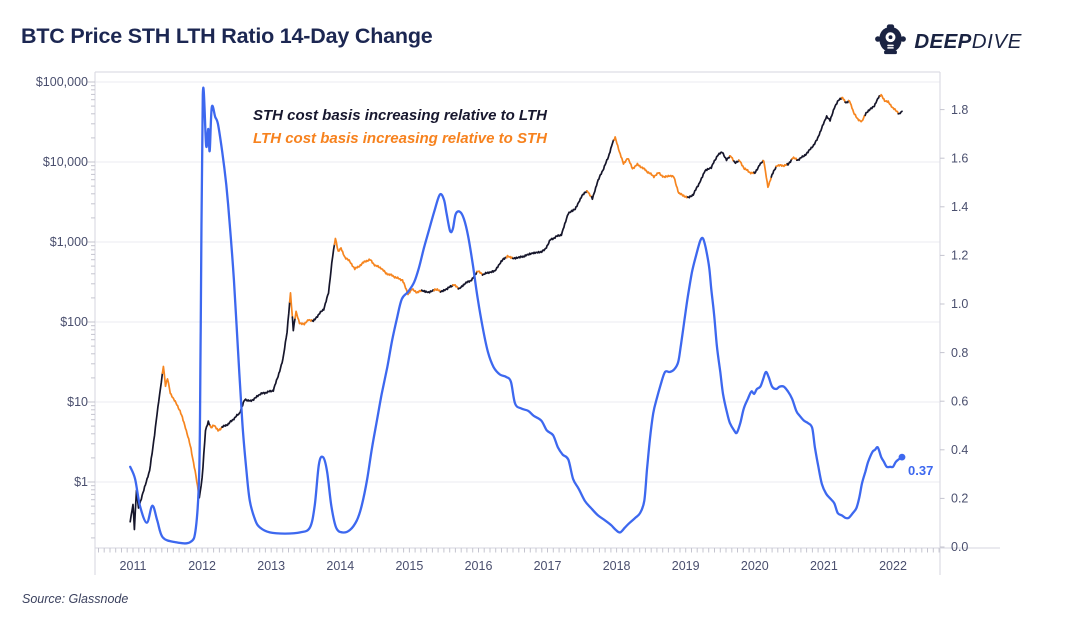 This screenshot has width=1070, height=623. What do you see at coordinates (75, 599) in the screenshot?
I see `source-caption: Source: Glassnode` at bounding box center [75, 599].